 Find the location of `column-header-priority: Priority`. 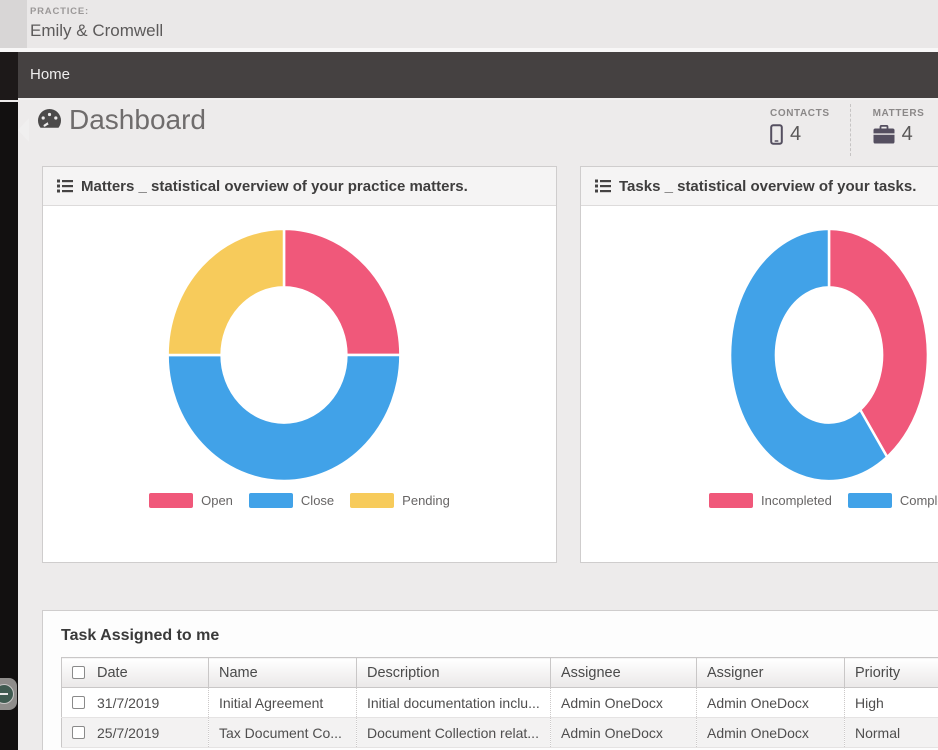

column-header-priority: Priority is located at coordinates (891, 672).